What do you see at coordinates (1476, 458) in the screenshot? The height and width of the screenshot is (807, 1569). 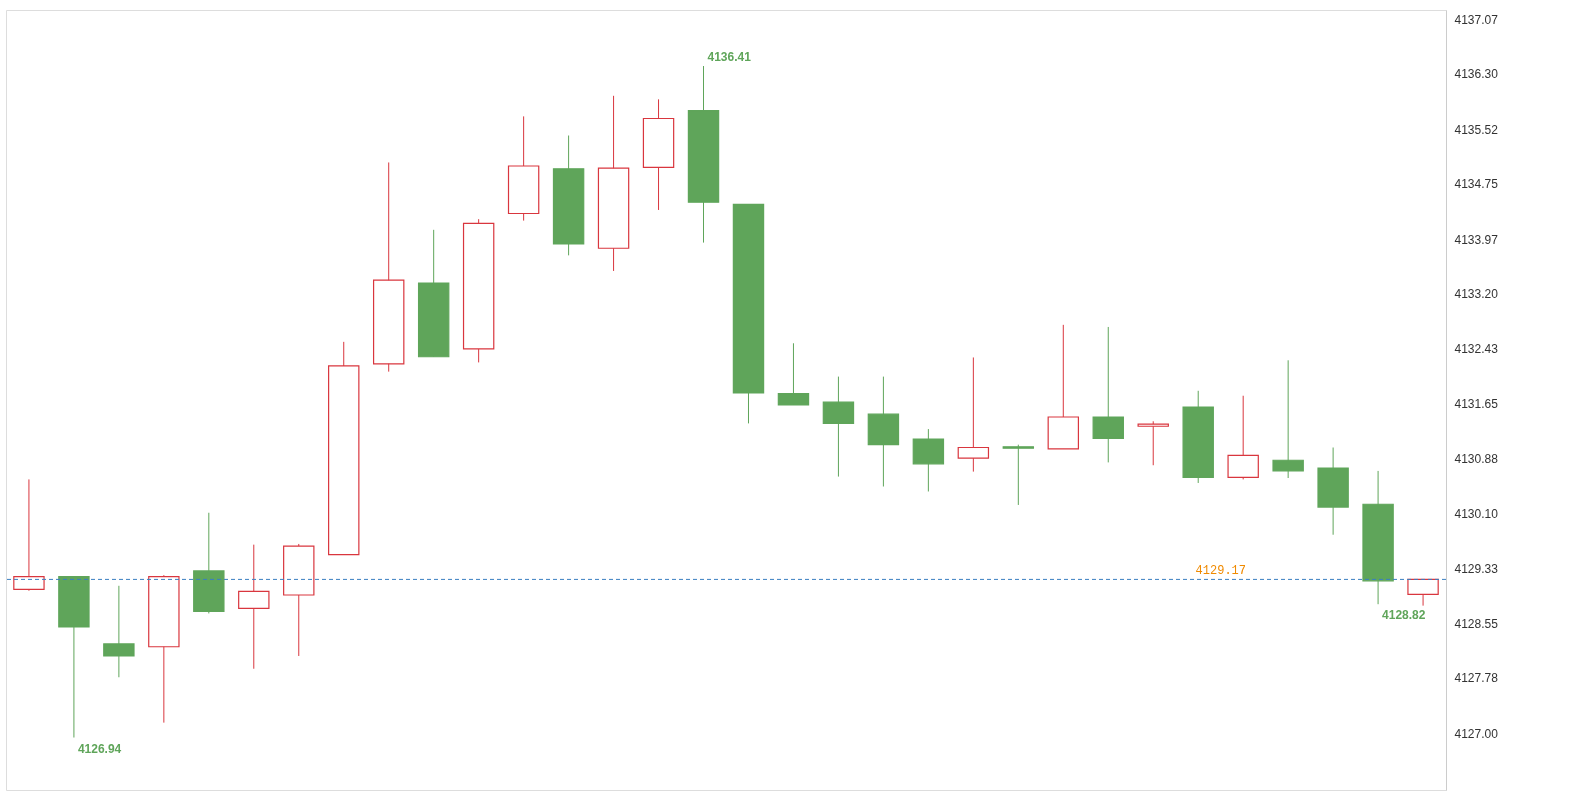 I see `y-tick-label: 4130.88` at bounding box center [1476, 458].